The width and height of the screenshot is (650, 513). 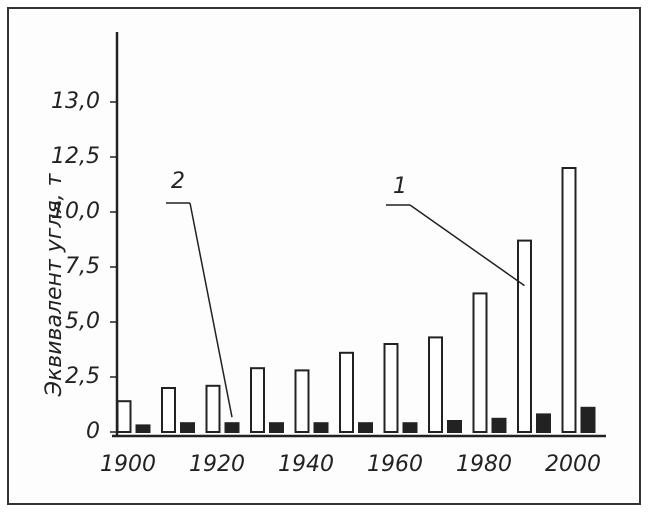 I want to click on x-tick-label: 2000, so click(x=573, y=464).